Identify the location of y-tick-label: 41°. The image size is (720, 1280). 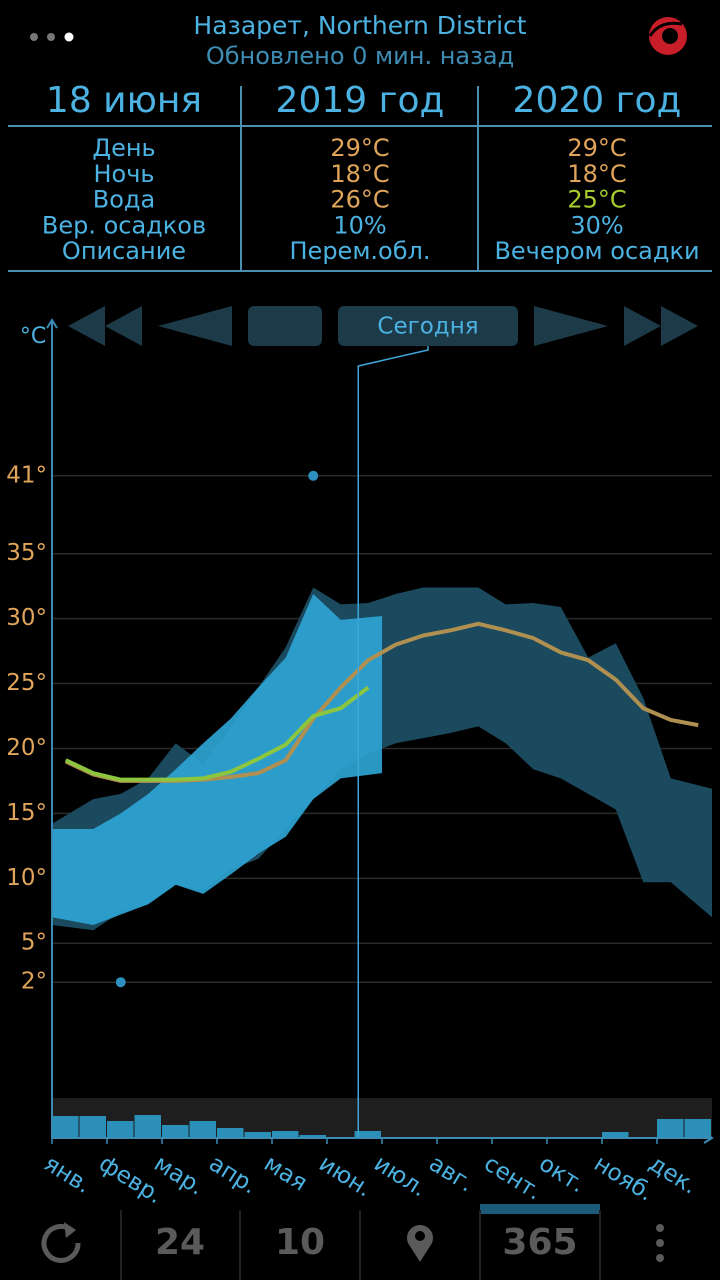
(26, 475).